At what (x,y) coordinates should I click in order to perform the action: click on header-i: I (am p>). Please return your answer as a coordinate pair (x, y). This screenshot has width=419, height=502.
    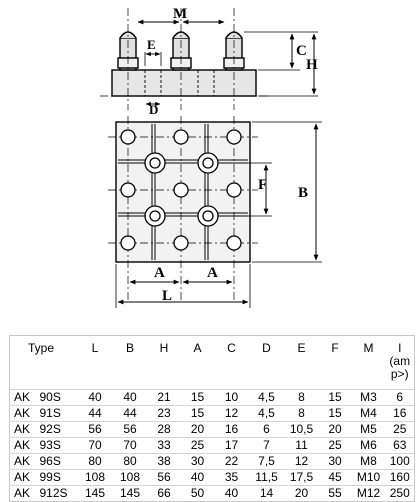
    Looking at the image, I should click on (400, 363).